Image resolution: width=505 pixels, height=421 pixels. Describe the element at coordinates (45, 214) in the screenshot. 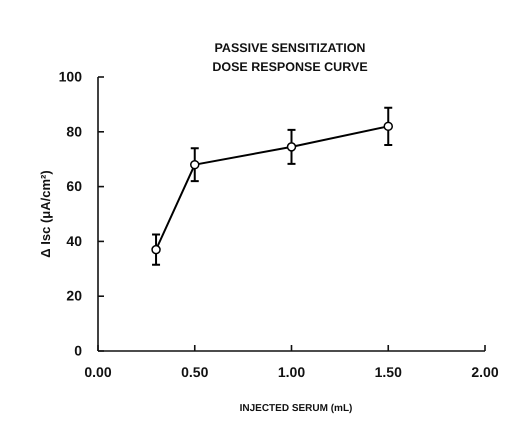

I see `y-axis-title: Δ Isc (μA/cm²)` at that location.